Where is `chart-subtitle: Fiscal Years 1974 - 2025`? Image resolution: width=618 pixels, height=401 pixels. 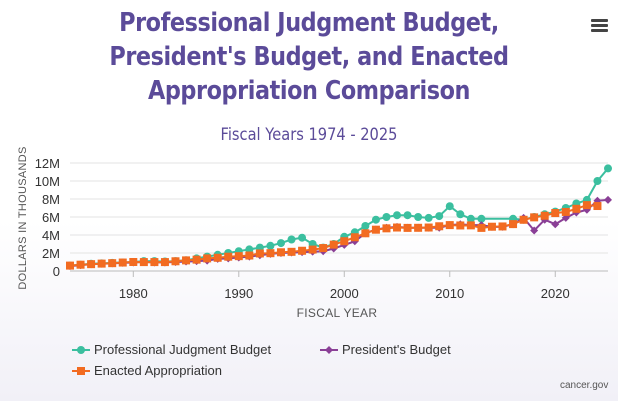 chart-subtitle: Fiscal Years 1974 - 2025 is located at coordinates (309, 135).